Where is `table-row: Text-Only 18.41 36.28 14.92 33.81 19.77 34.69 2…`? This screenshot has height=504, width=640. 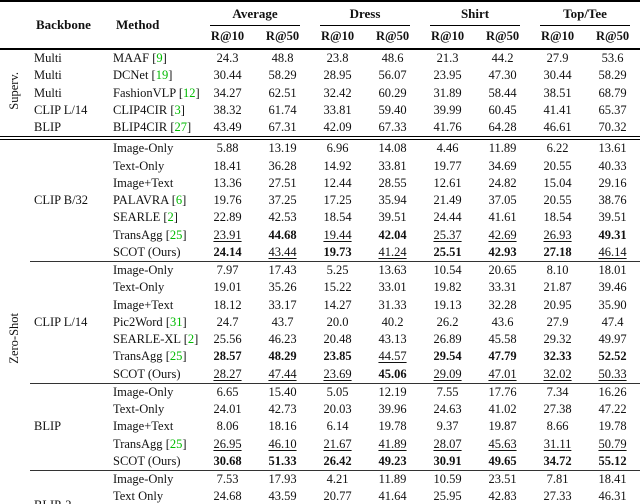
table-row: Text-Only 18.41 36.28 14.92 33.81 19.77 34.69 2… is located at coordinates (320, 166).